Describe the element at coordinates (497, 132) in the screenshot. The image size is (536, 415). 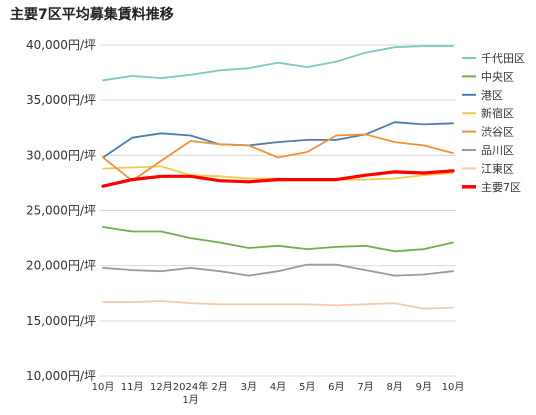
I see `legend-label: 渋谷区` at that location.